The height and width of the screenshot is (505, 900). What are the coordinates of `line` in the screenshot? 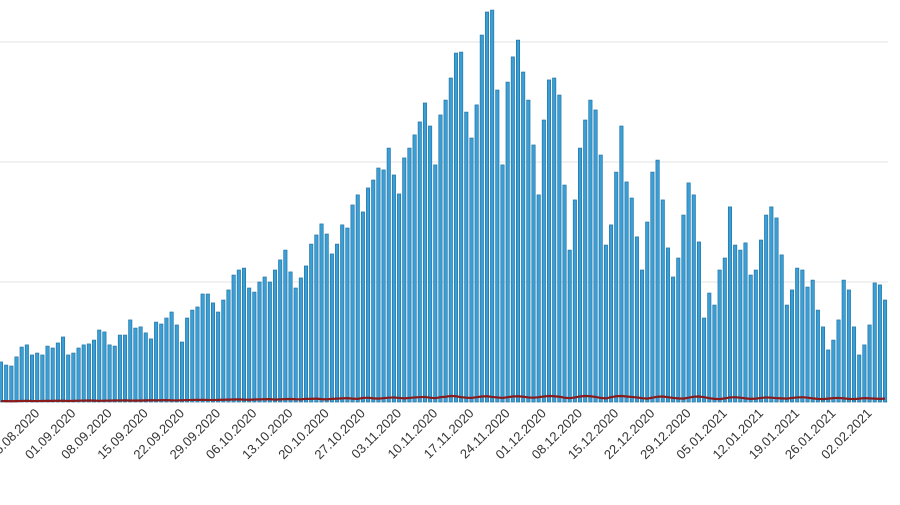 It's located at (443, 398).